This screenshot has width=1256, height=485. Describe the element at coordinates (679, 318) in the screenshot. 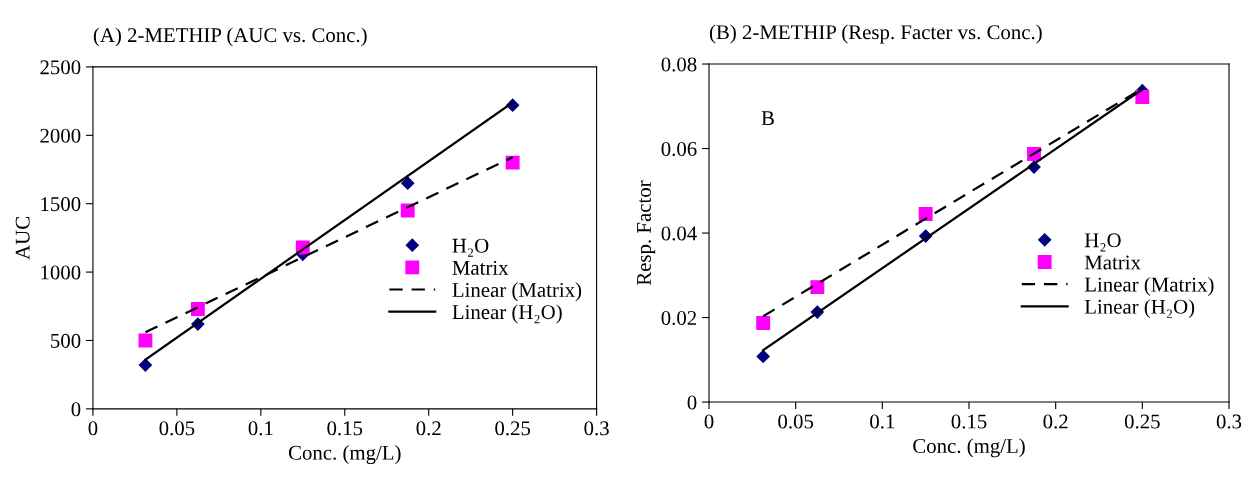

I see `y-tick-label: 0.02` at that location.